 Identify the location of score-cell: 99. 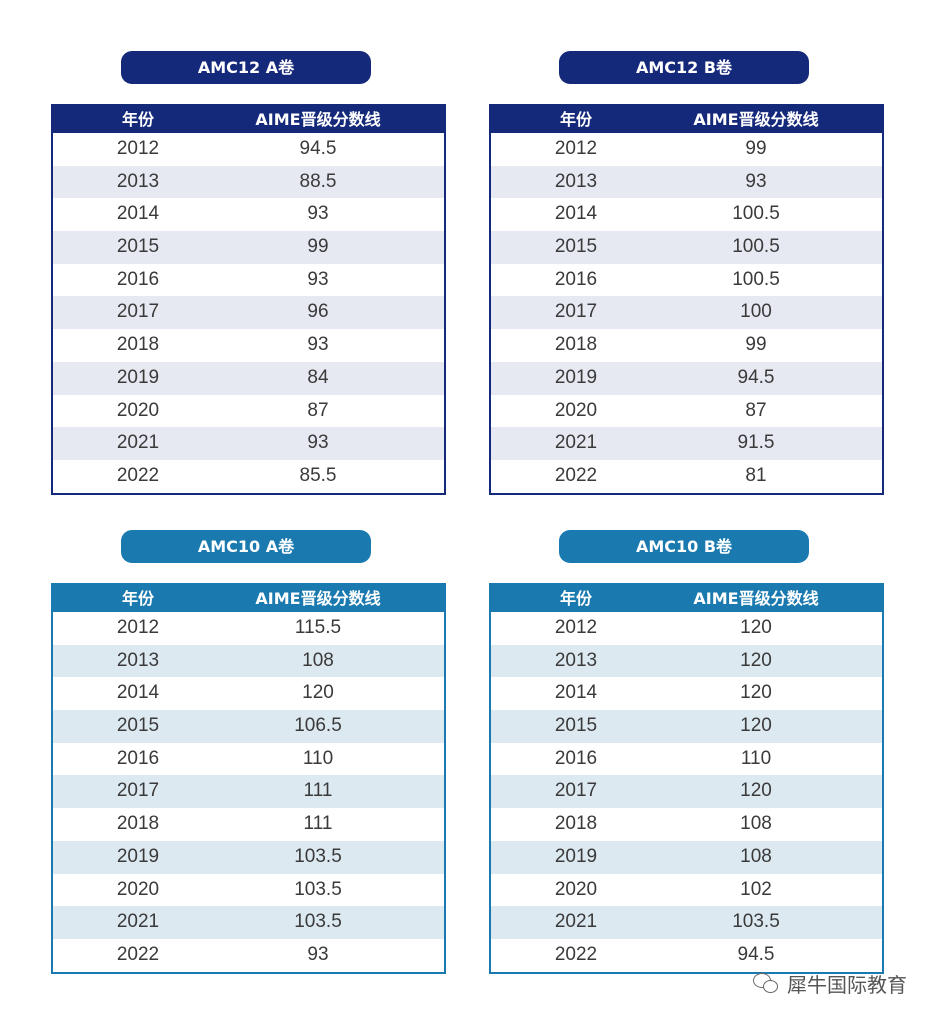
(756, 345).